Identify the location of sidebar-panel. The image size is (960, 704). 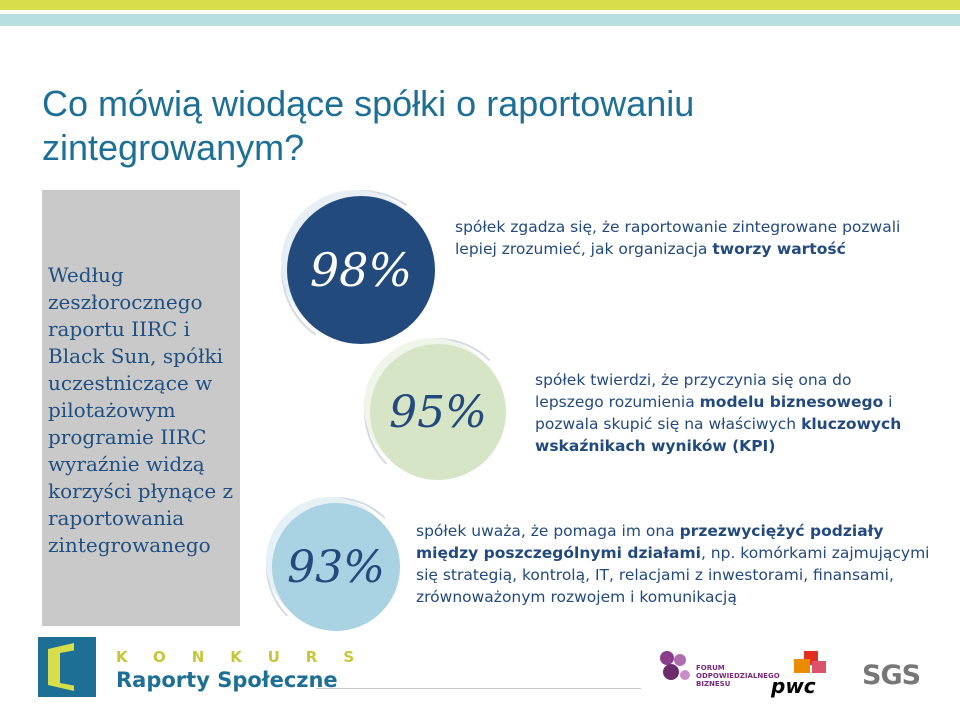
(141, 408).